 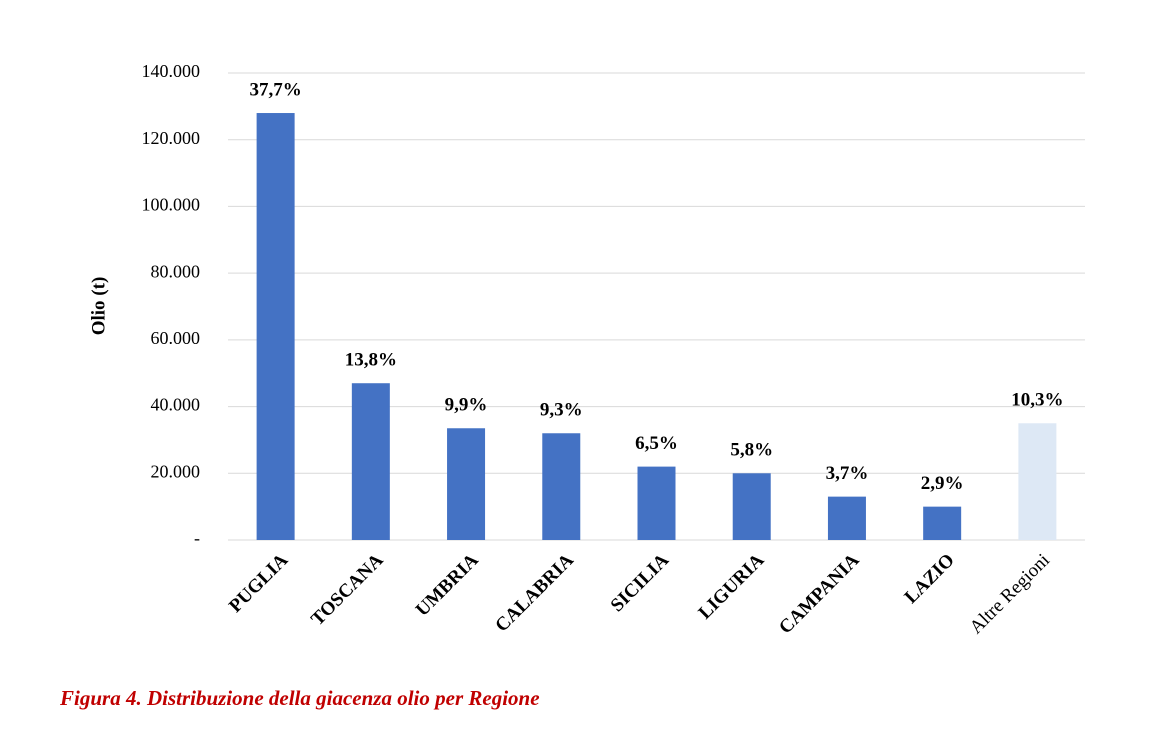 I want to click on y-tick-label: 40.000, so click(x=176, y=405).